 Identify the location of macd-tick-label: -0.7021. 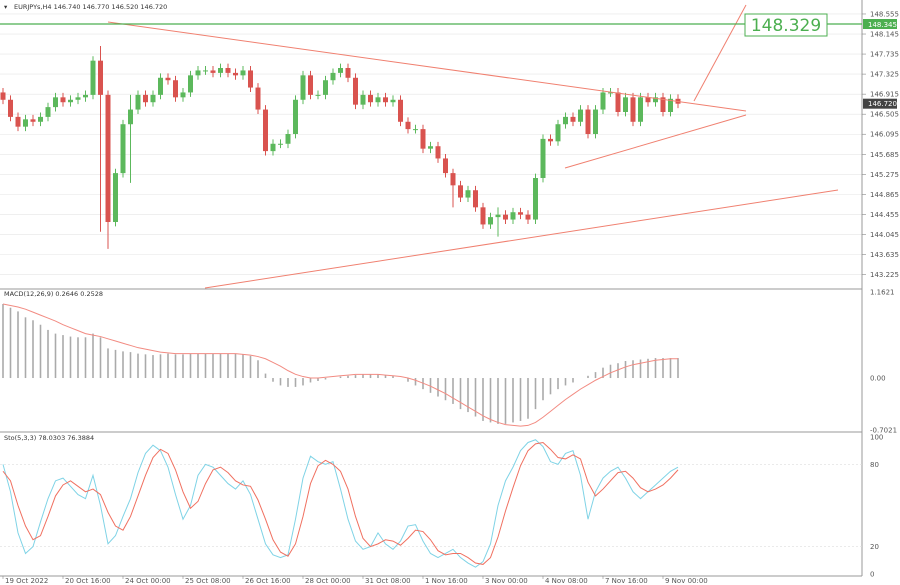
(883, 431).